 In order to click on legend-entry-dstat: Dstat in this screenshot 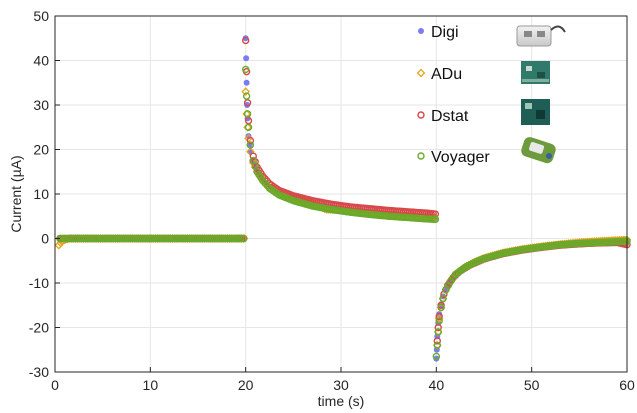, I will do `click(443, 116)`.